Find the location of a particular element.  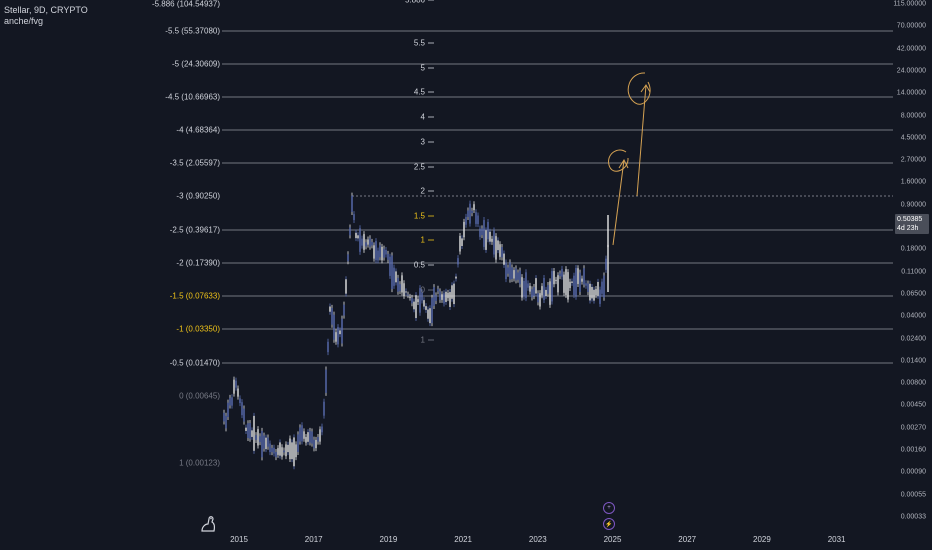

price-axis-label: 70.00000 is located at coordinates (911, 26).